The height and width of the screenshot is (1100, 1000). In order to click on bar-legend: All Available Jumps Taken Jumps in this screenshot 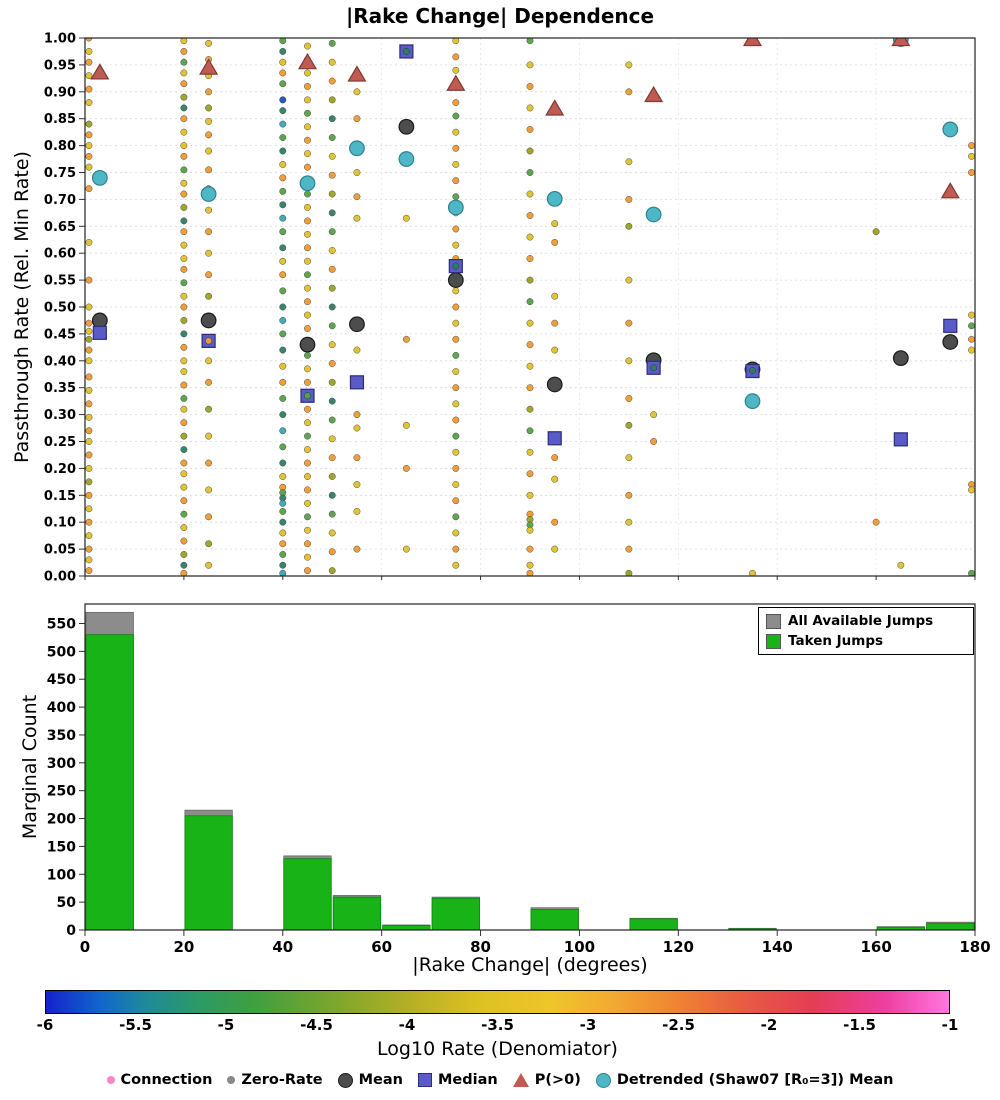, I will do `click(866, 631)`.